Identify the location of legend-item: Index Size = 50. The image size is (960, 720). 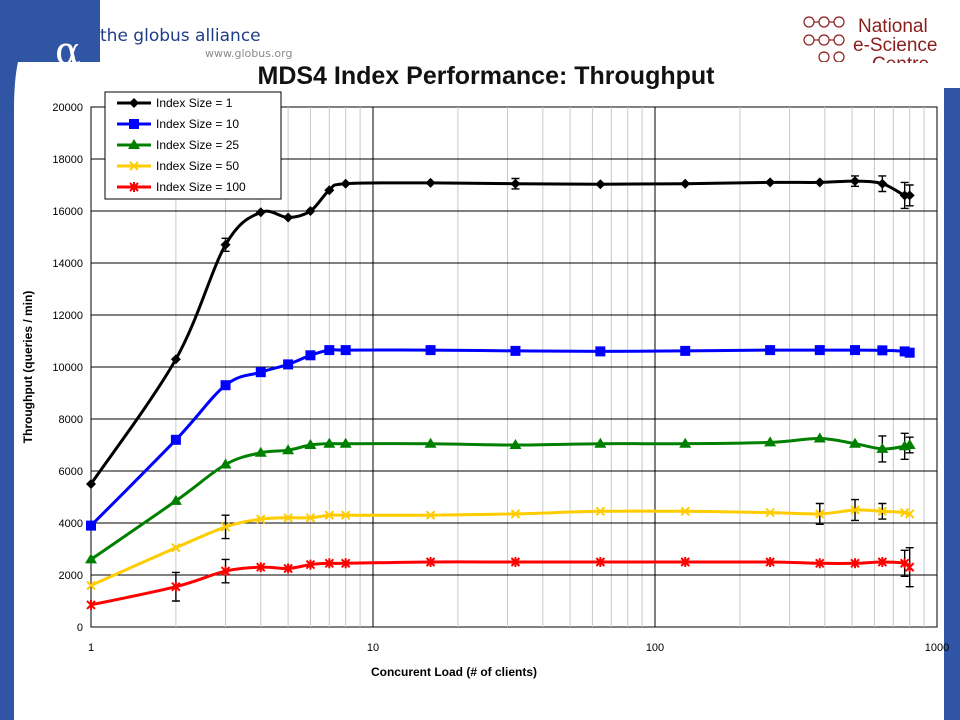
(178, 166).